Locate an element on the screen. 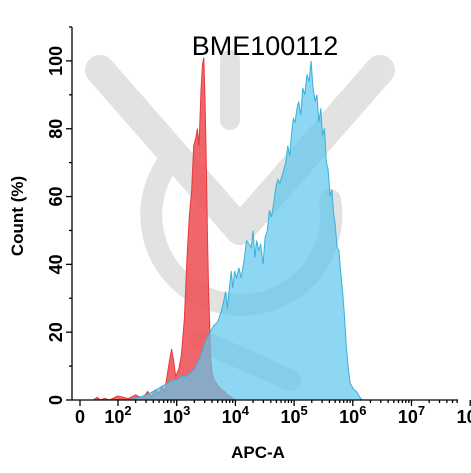 Image resolution: width=471 pixels, height=473 pixels. x-tick-label: 10³ is located at coordinates (176, 415).